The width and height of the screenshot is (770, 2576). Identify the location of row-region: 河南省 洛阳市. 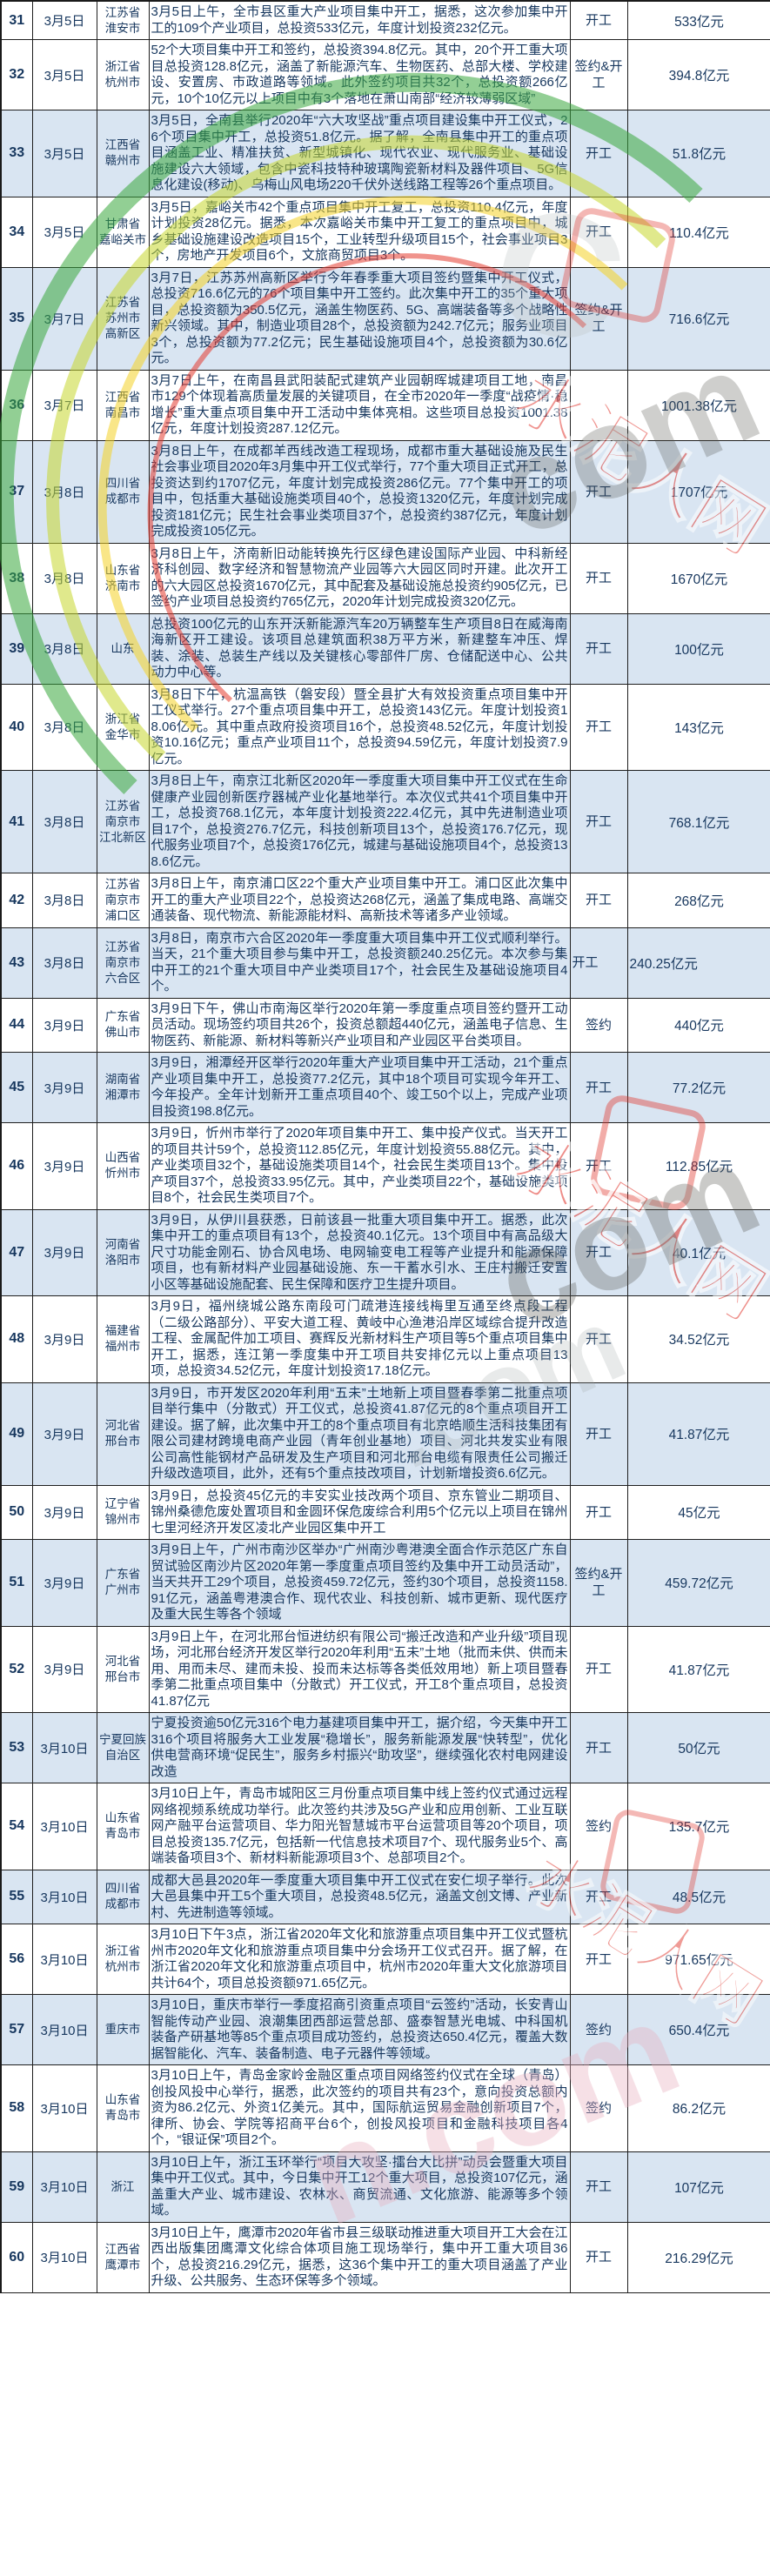
(123, 1252).